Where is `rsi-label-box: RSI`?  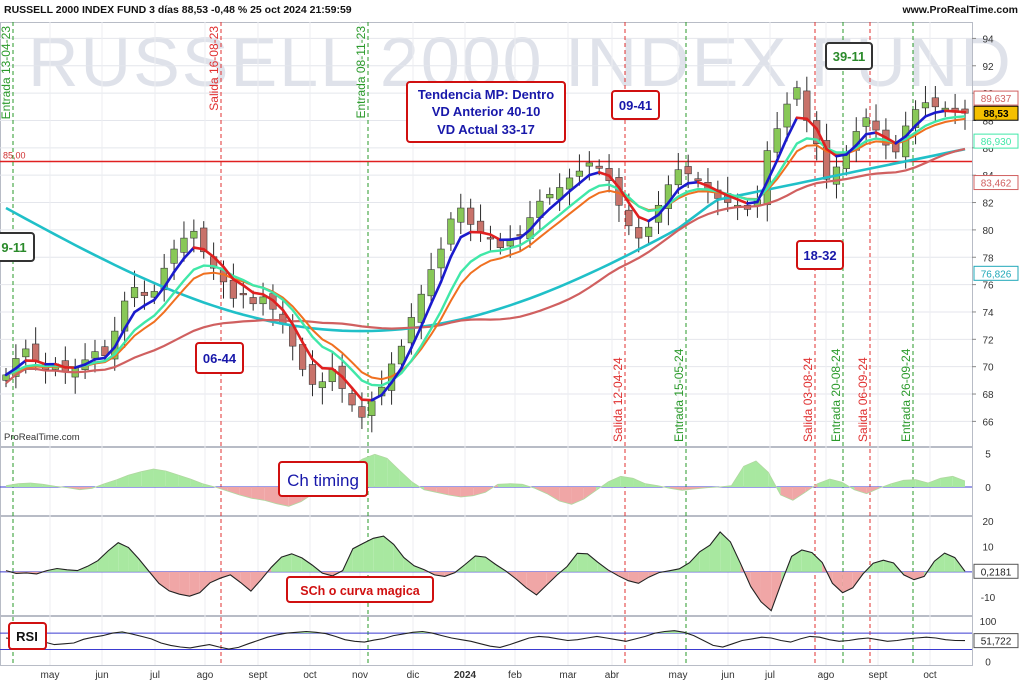
rsi-label-box: RSI is located at coordinates (27, 636).